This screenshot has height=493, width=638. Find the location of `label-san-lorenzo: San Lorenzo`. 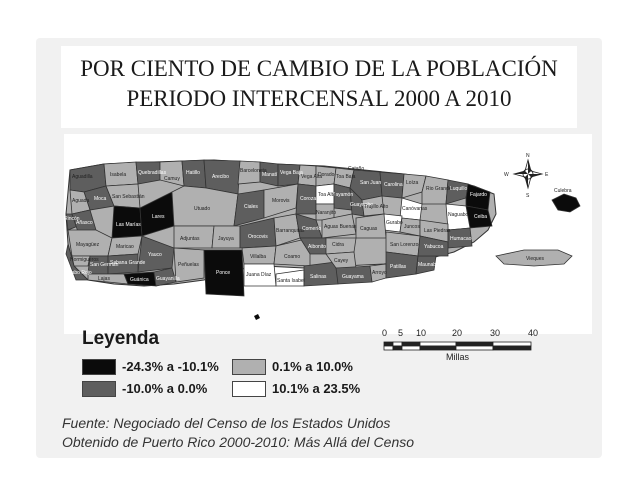

label-san-lorenzo: San Lorenzo is located at coordinates (404, 245).